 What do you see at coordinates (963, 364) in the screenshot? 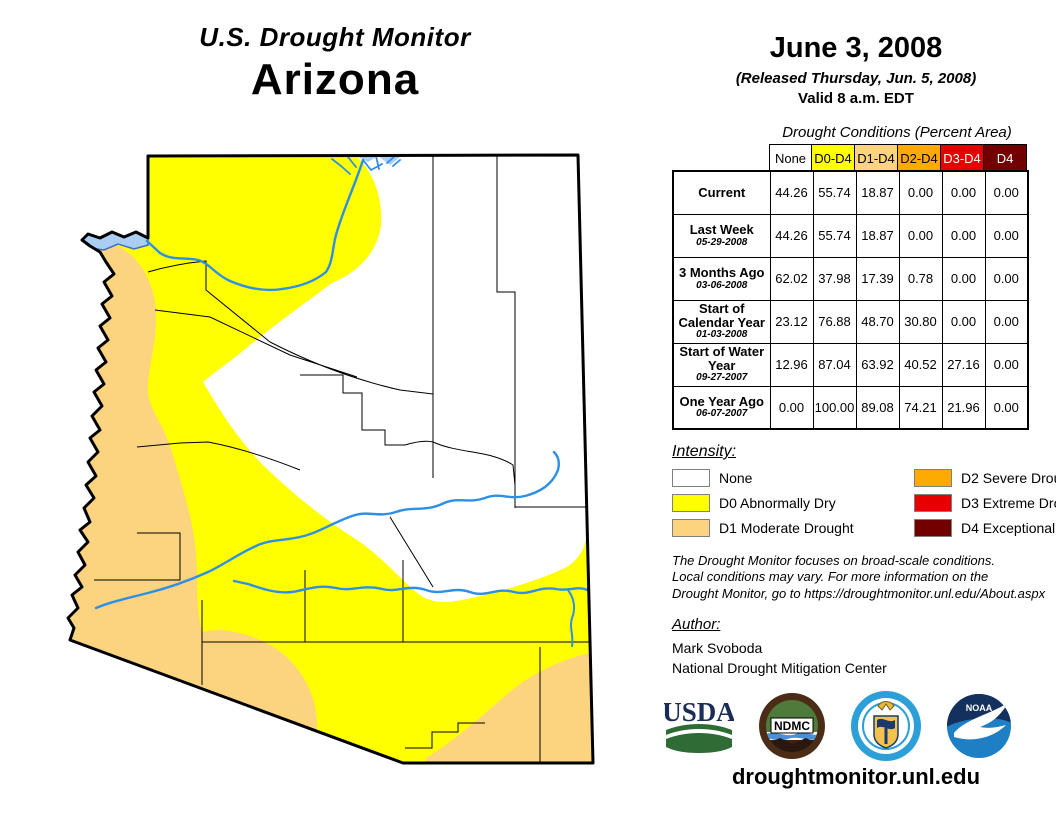
I see `table-cell: 27.16` at bounding box center [963, 364].